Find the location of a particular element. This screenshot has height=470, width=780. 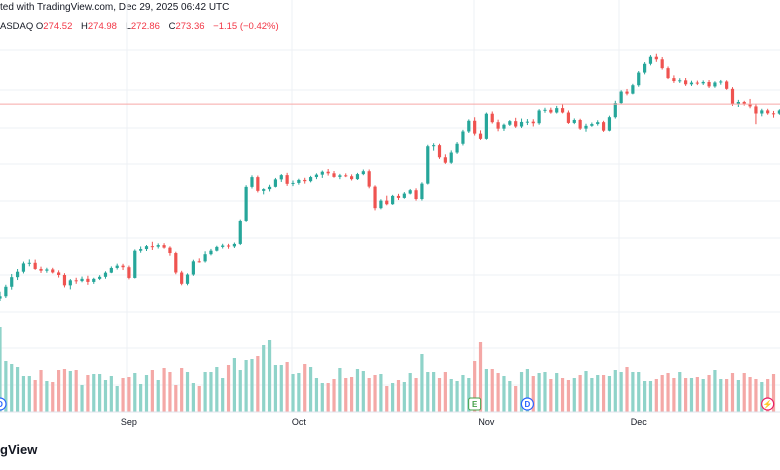

low-value: 272.86 is located at coordinates (145, 26).